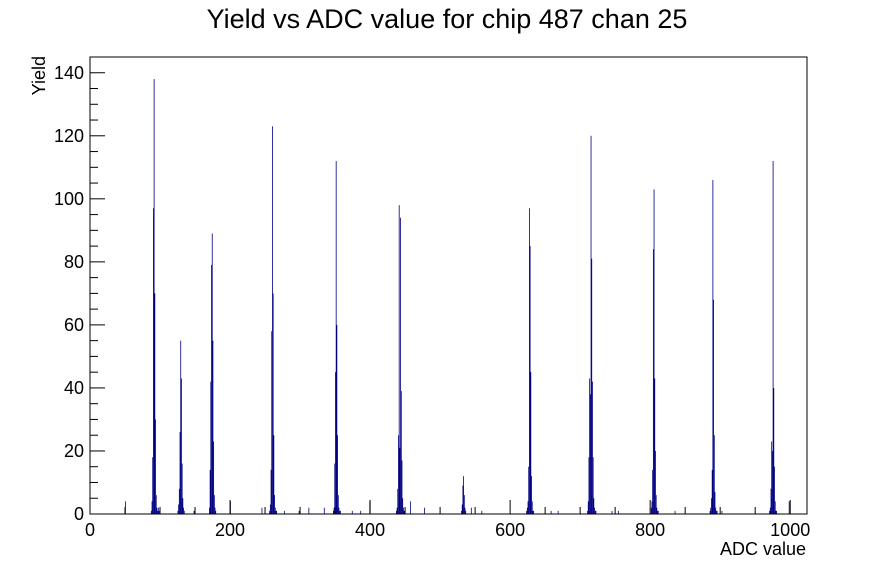 This screenshot has width=896, height=572. I want to click on x-axis: 0 200 400 600 800 1000, so click(447, 520).